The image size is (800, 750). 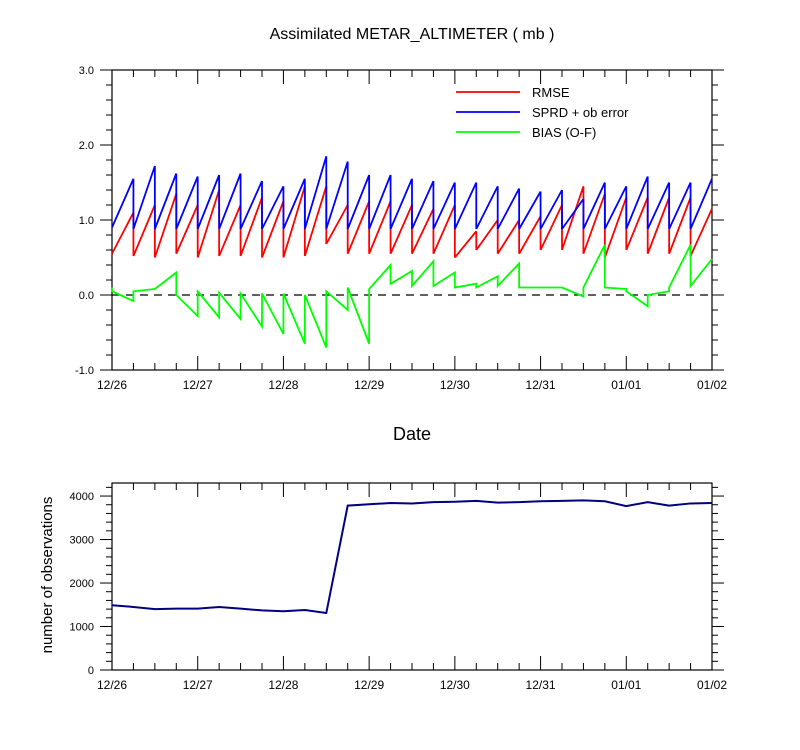 I want to click on y-tick-label: 0, so click(x=91, y=671).